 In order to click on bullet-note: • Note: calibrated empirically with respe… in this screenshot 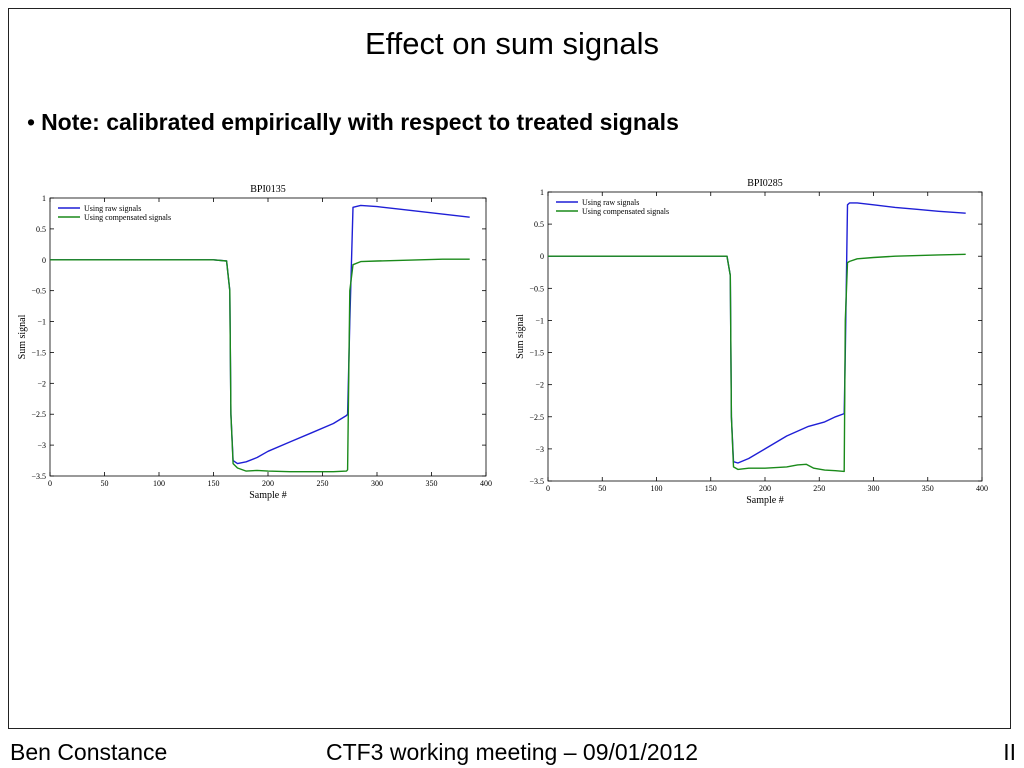, I will do `click(353, 122)`.